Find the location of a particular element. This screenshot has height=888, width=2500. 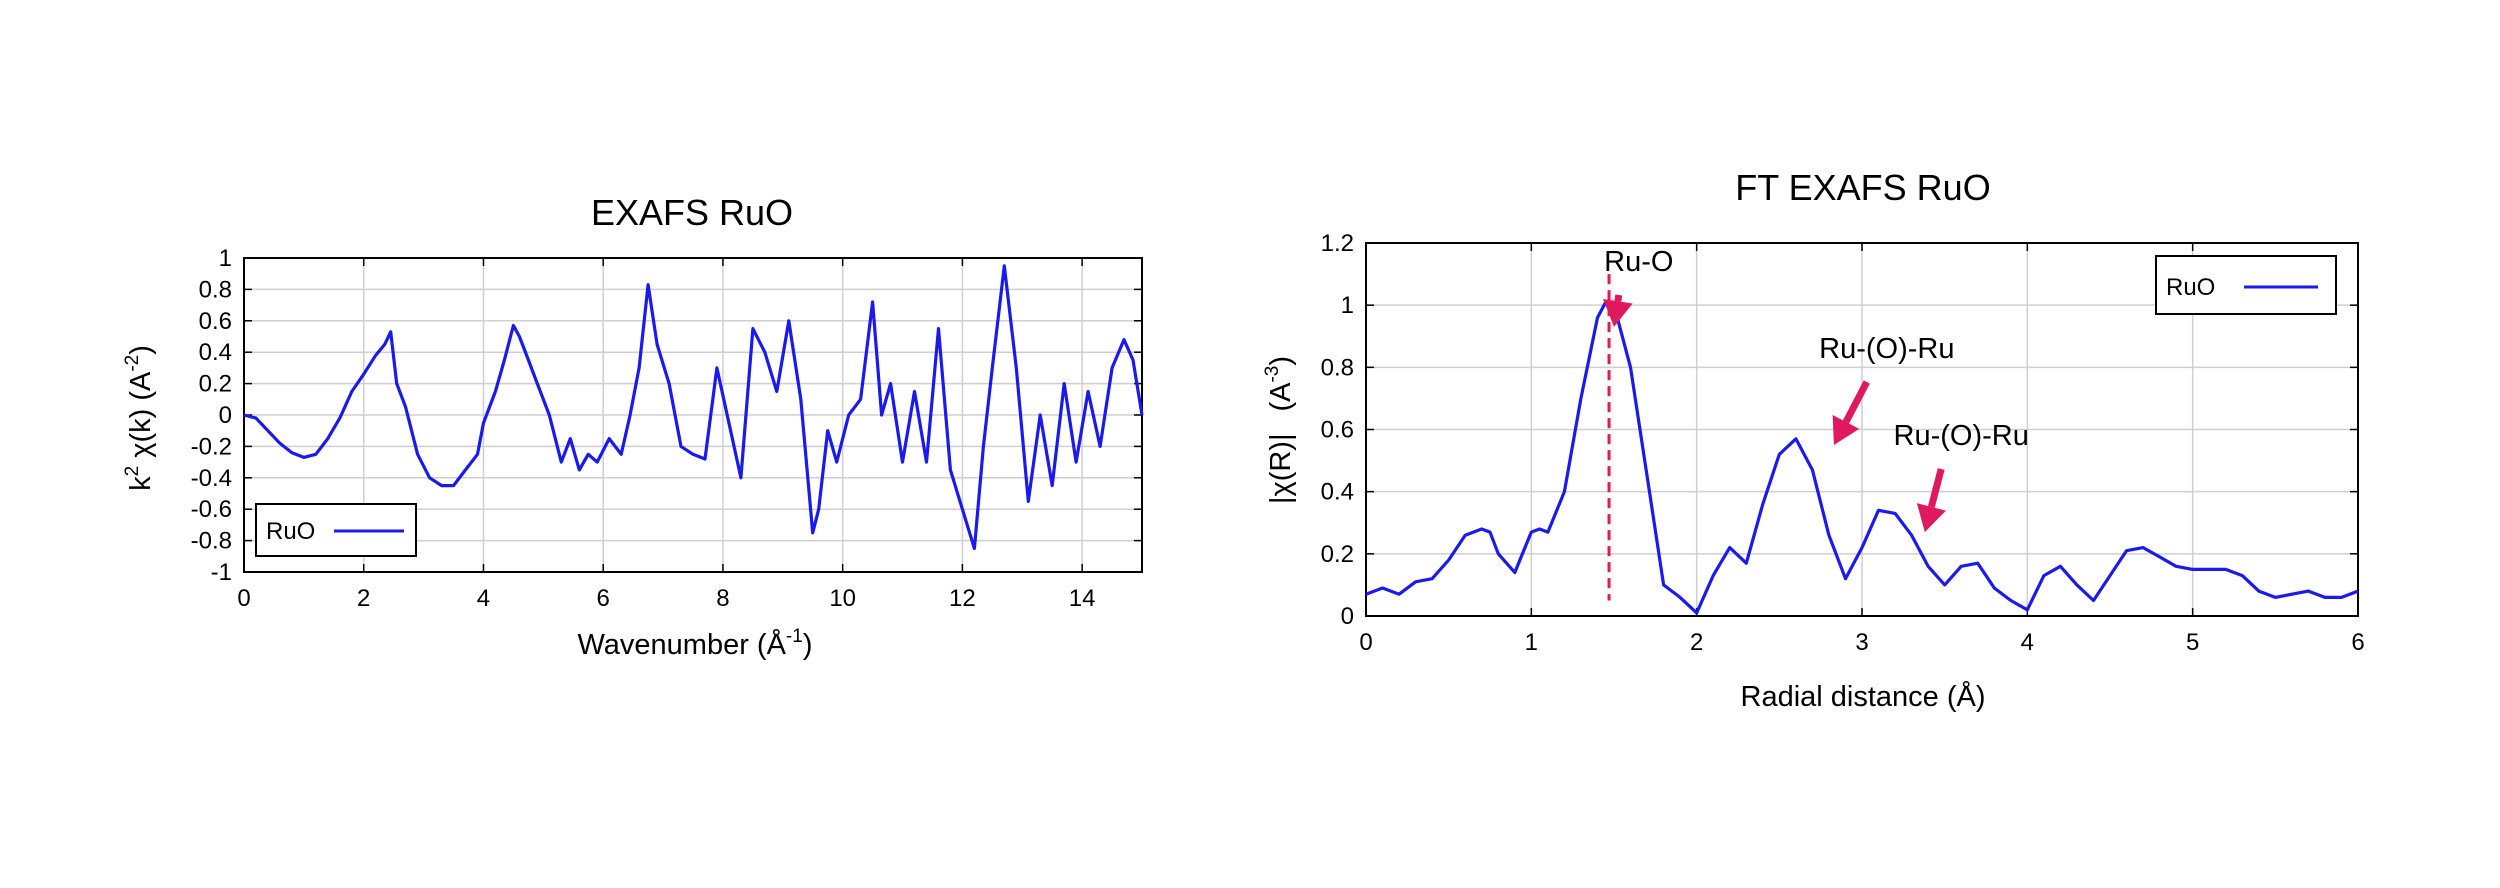

ft-exafs-legend-label: RuO is located at coordinates (2190, 287).